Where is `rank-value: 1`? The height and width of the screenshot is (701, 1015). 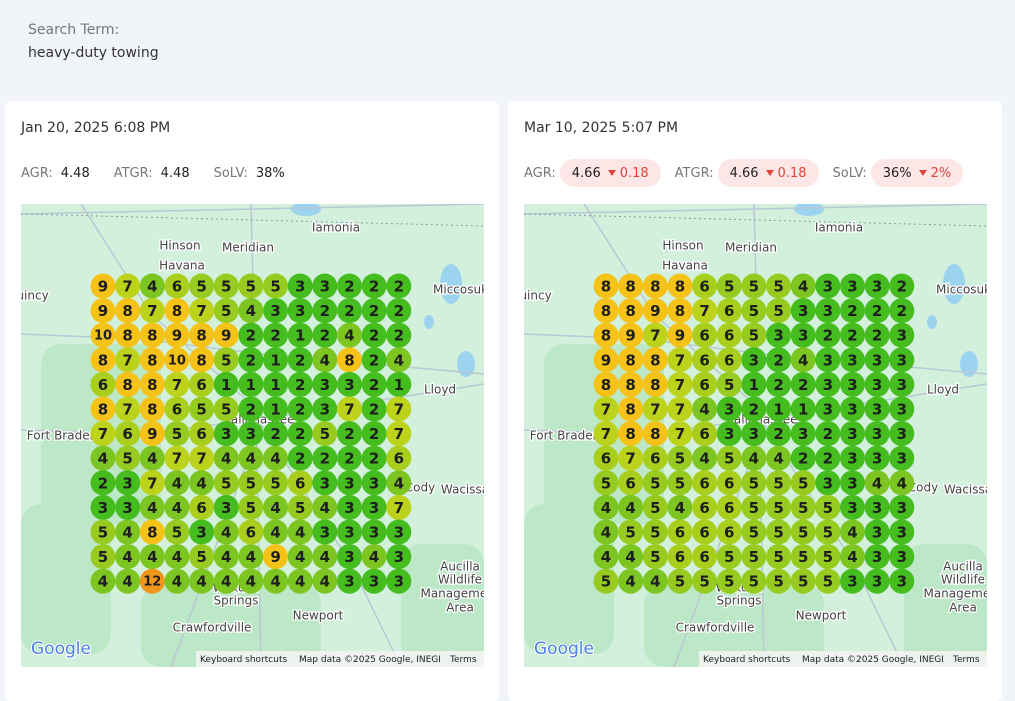 rank-value: 1 is located at coordinates (754, 385).